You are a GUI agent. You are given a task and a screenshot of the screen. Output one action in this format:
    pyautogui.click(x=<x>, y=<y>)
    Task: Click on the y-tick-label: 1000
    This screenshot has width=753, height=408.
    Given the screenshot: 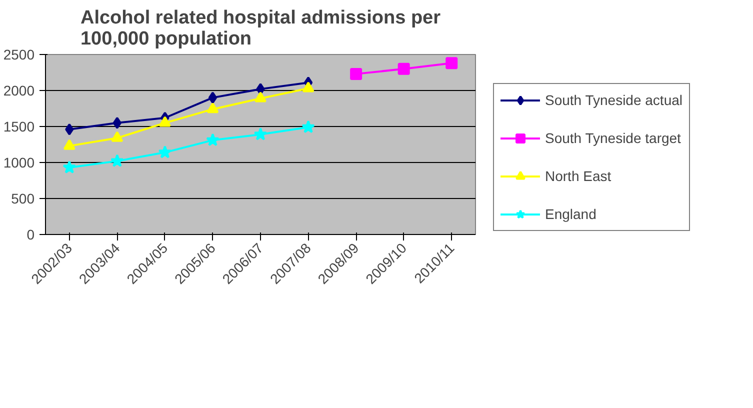 What is the action you would take?
    pyautogui.click(x=19, y=162)
    